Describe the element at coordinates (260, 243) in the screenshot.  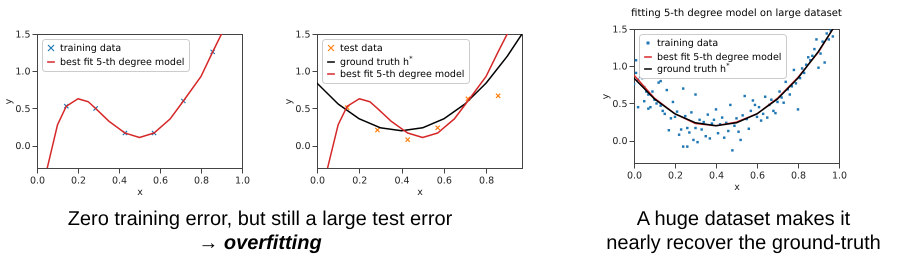
I see `text: → overfitting` at that location.